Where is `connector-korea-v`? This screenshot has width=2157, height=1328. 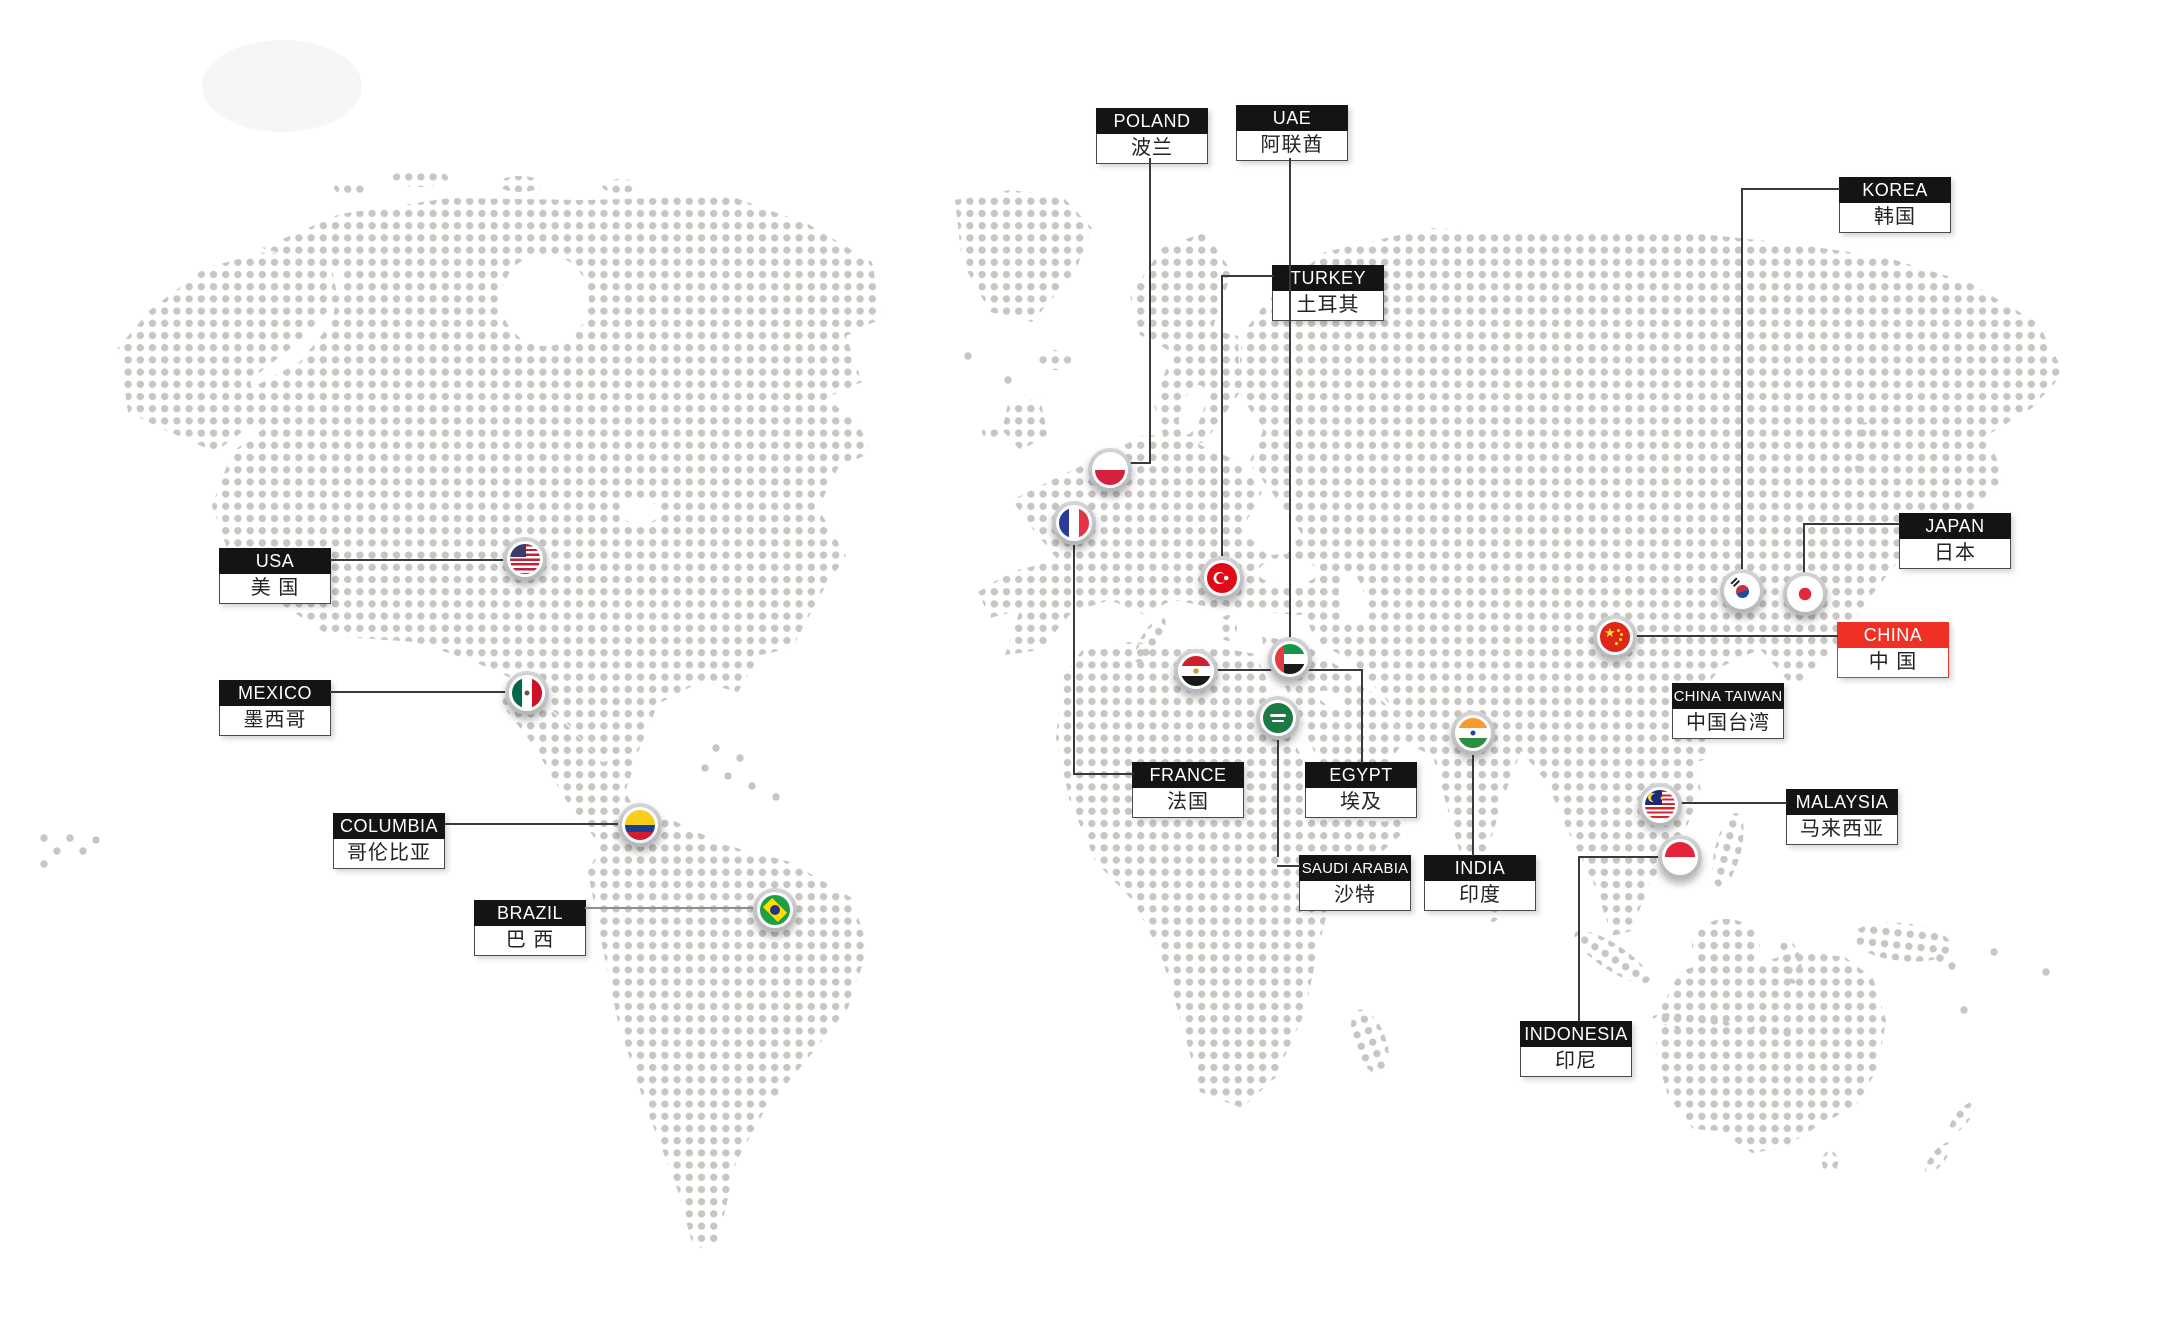
connector-korea-v is located at coordinates (1742, 379).